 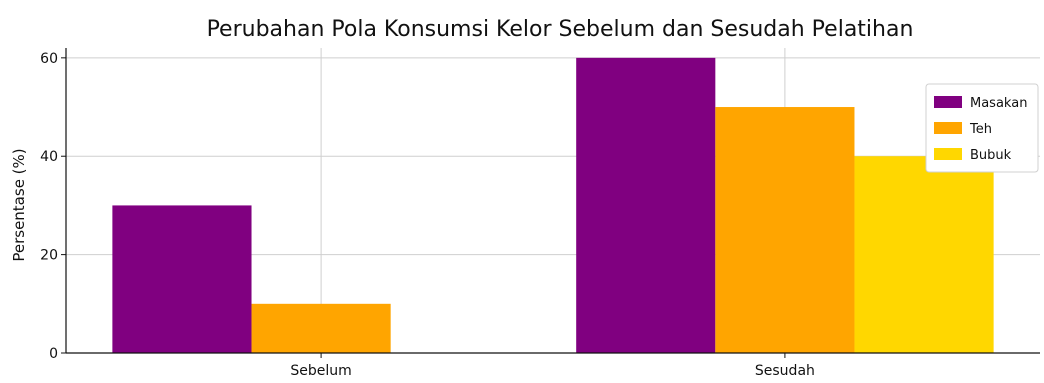 What do you see at coordinates (948, 154) in the screenshot?
I see `legend-swatch-bubuk` at bounding box center [948, 154].